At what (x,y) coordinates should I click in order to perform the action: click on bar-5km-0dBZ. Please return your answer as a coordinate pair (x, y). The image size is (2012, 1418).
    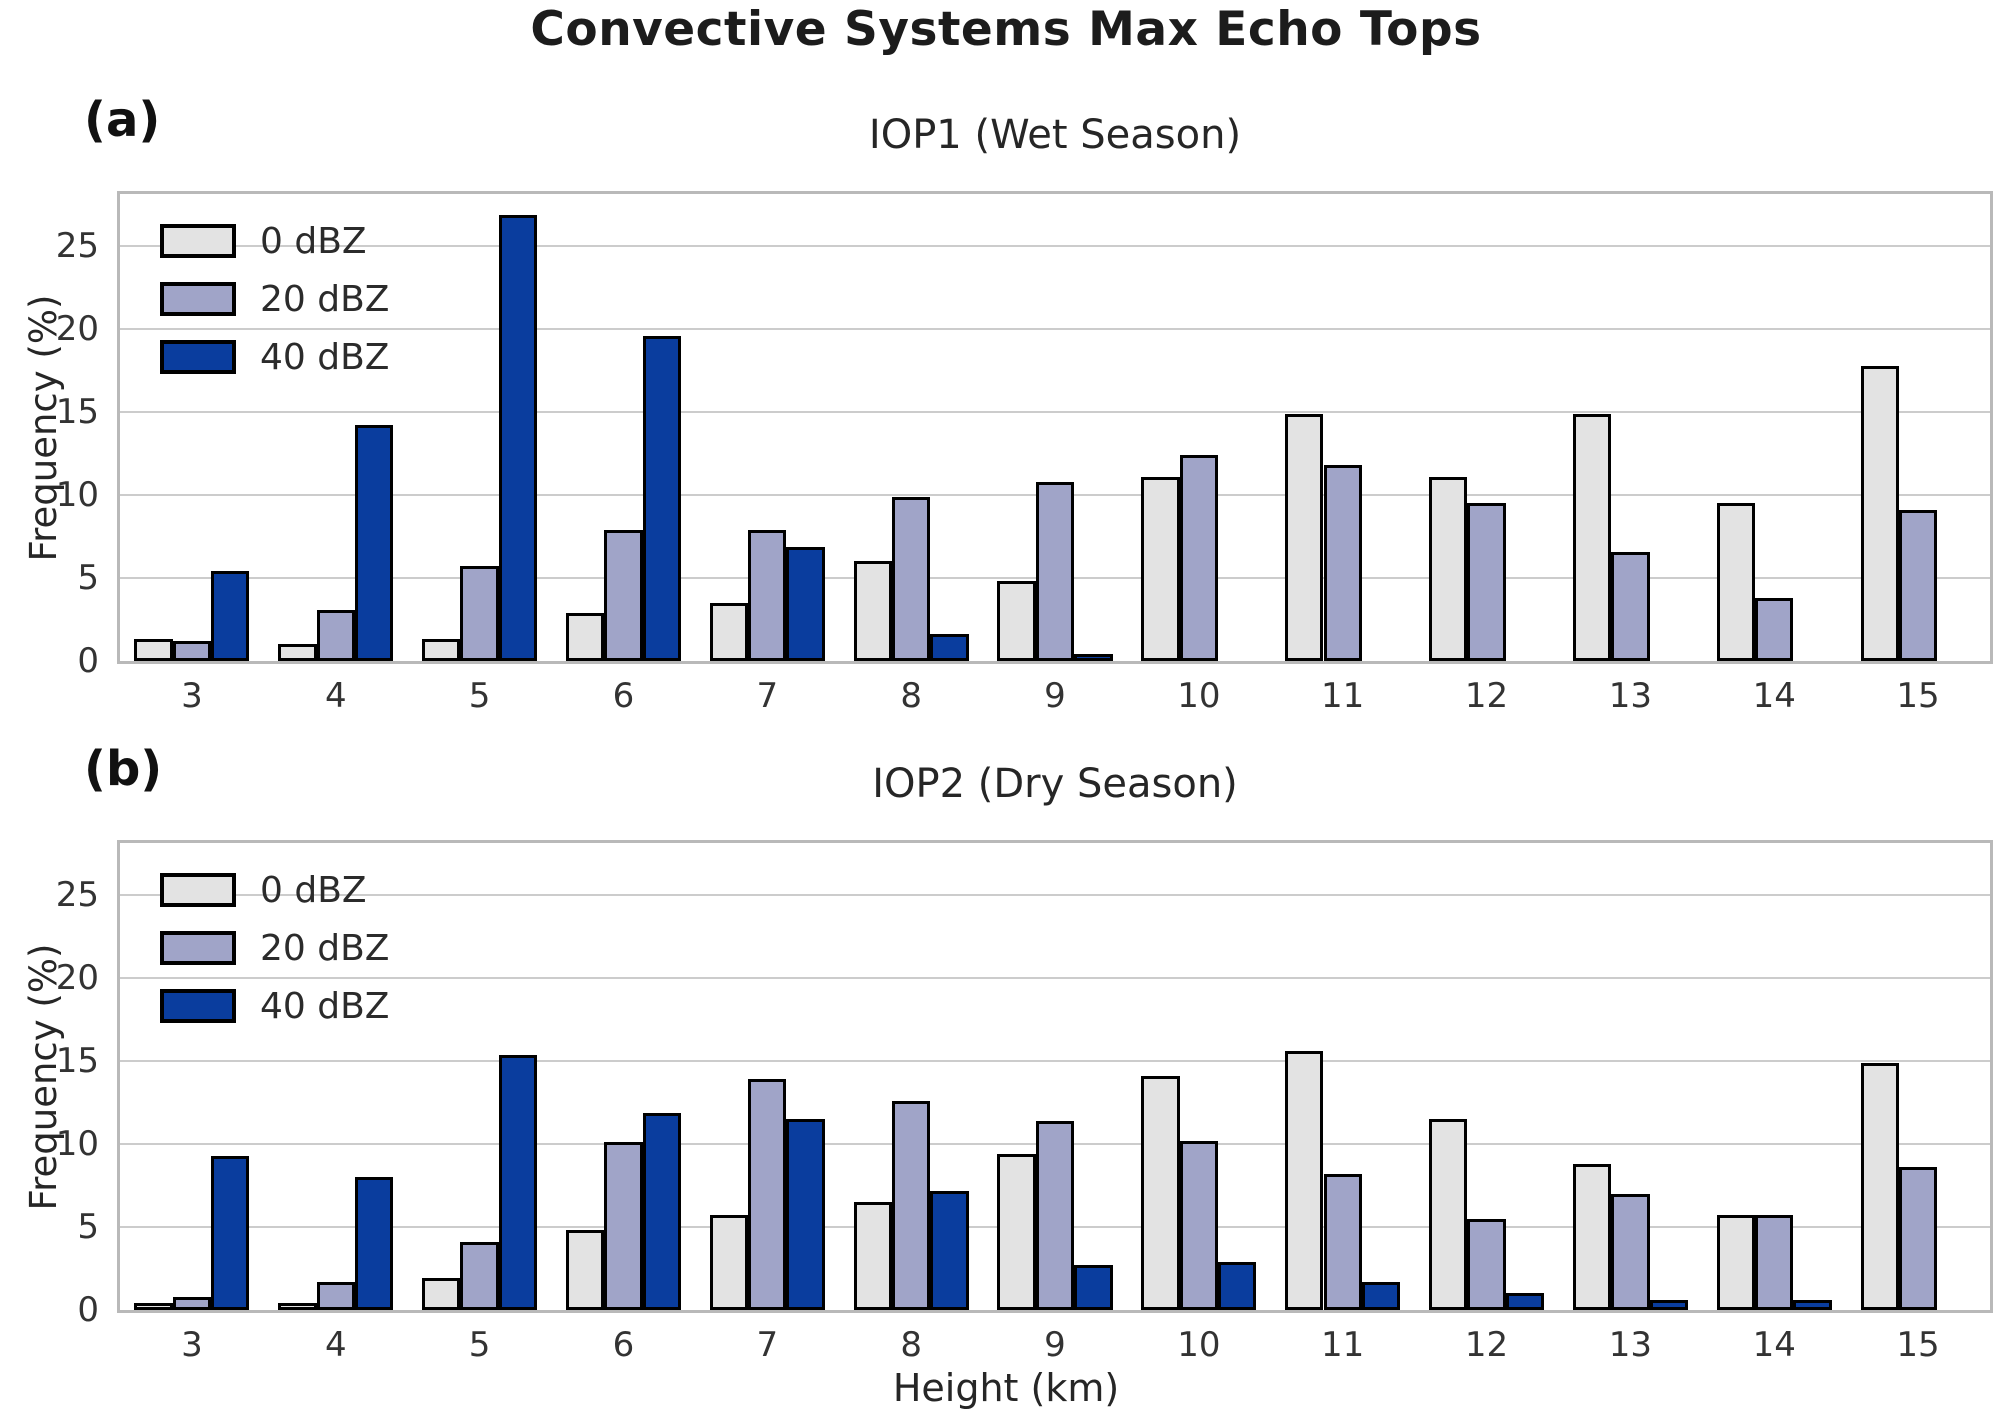
    Looking at the image, I should click on (441, 1294).